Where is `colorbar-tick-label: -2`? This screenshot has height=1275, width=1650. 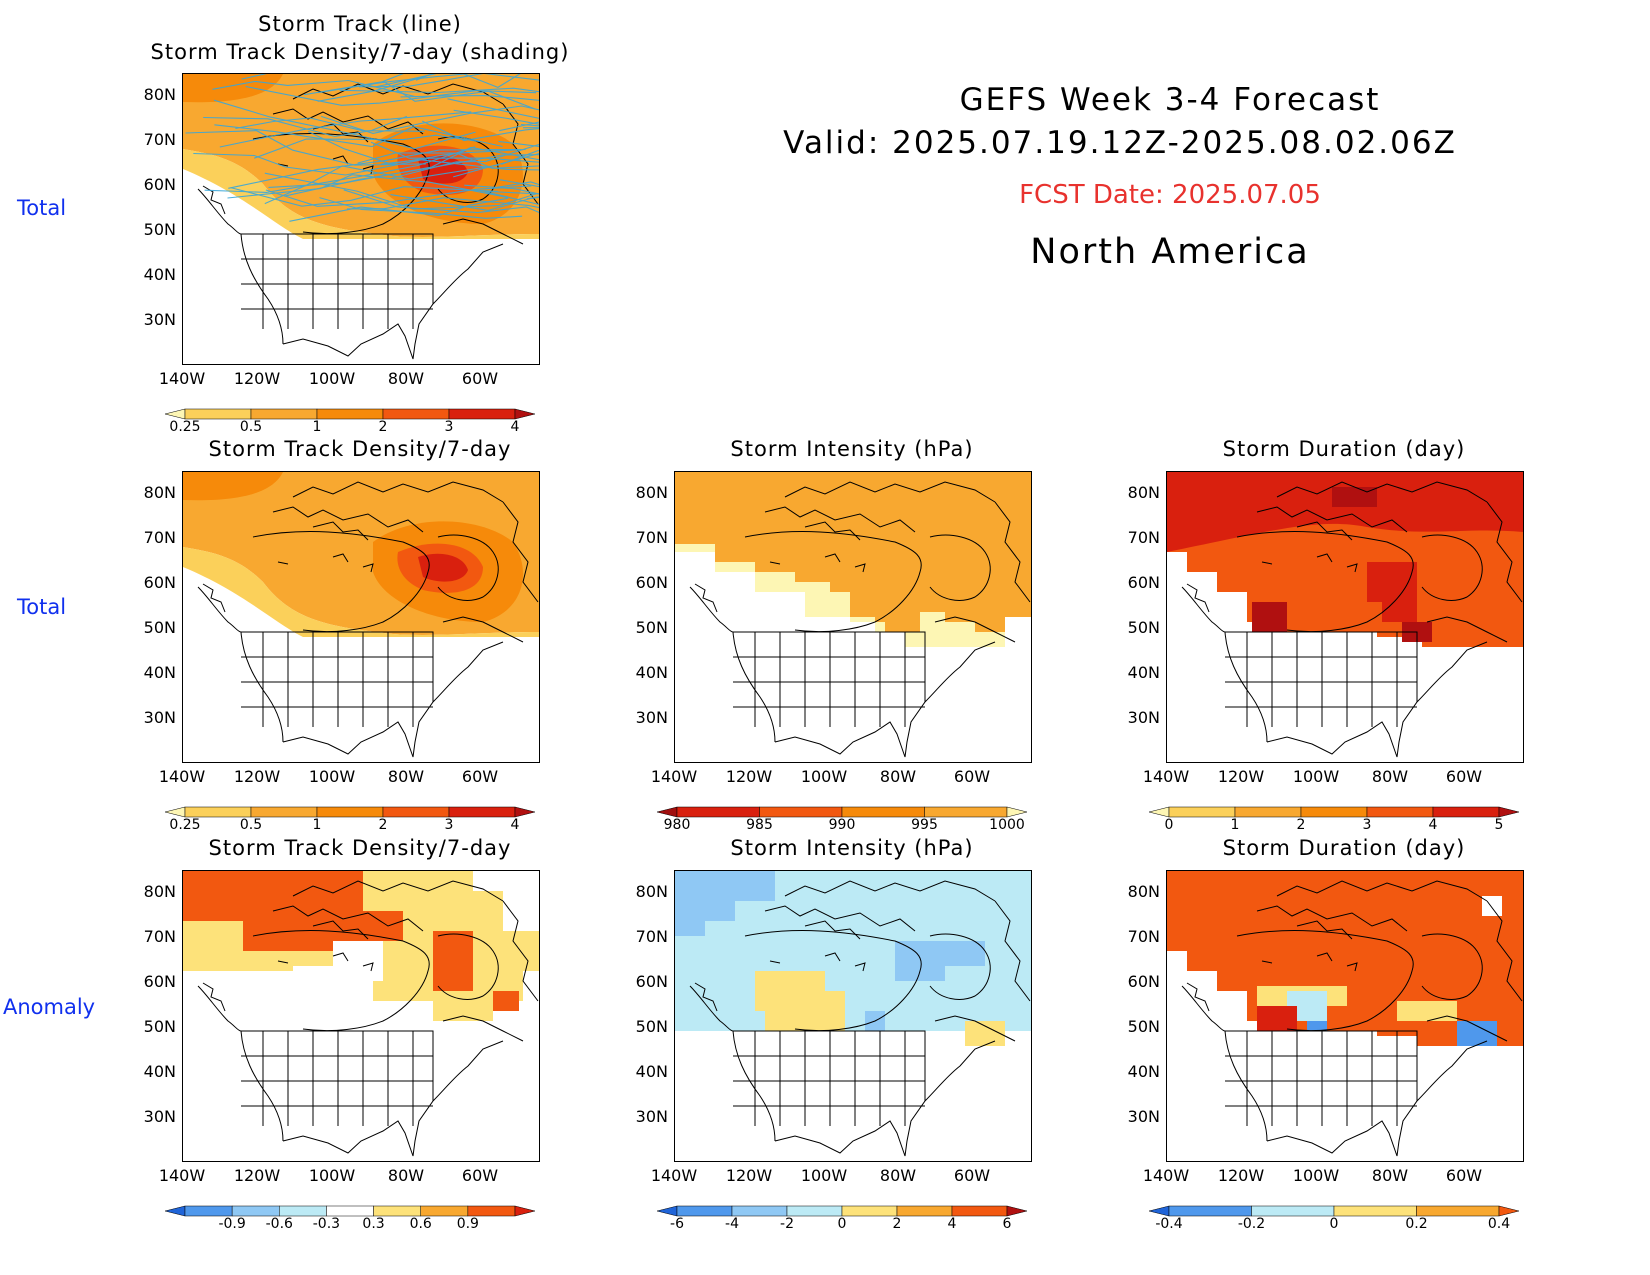
colorbar-tick-label: -2 is located at coordinates (787, 1224).